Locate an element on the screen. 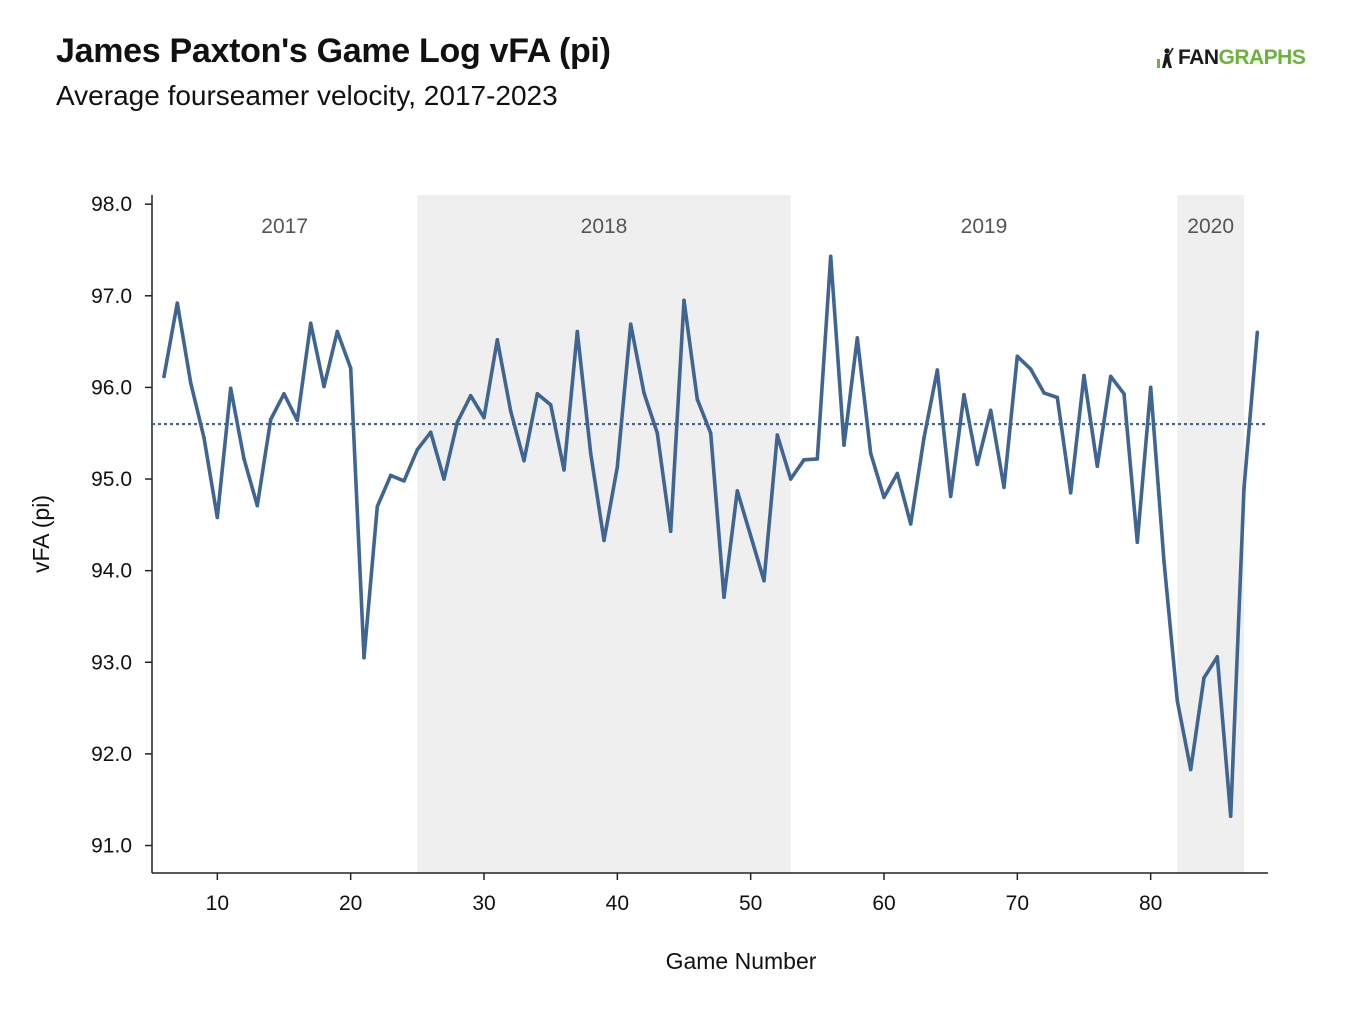 The height and width of the screenshot is (1026, 1354). x-tick-label: 80 is located at coordinates (1150, 903).